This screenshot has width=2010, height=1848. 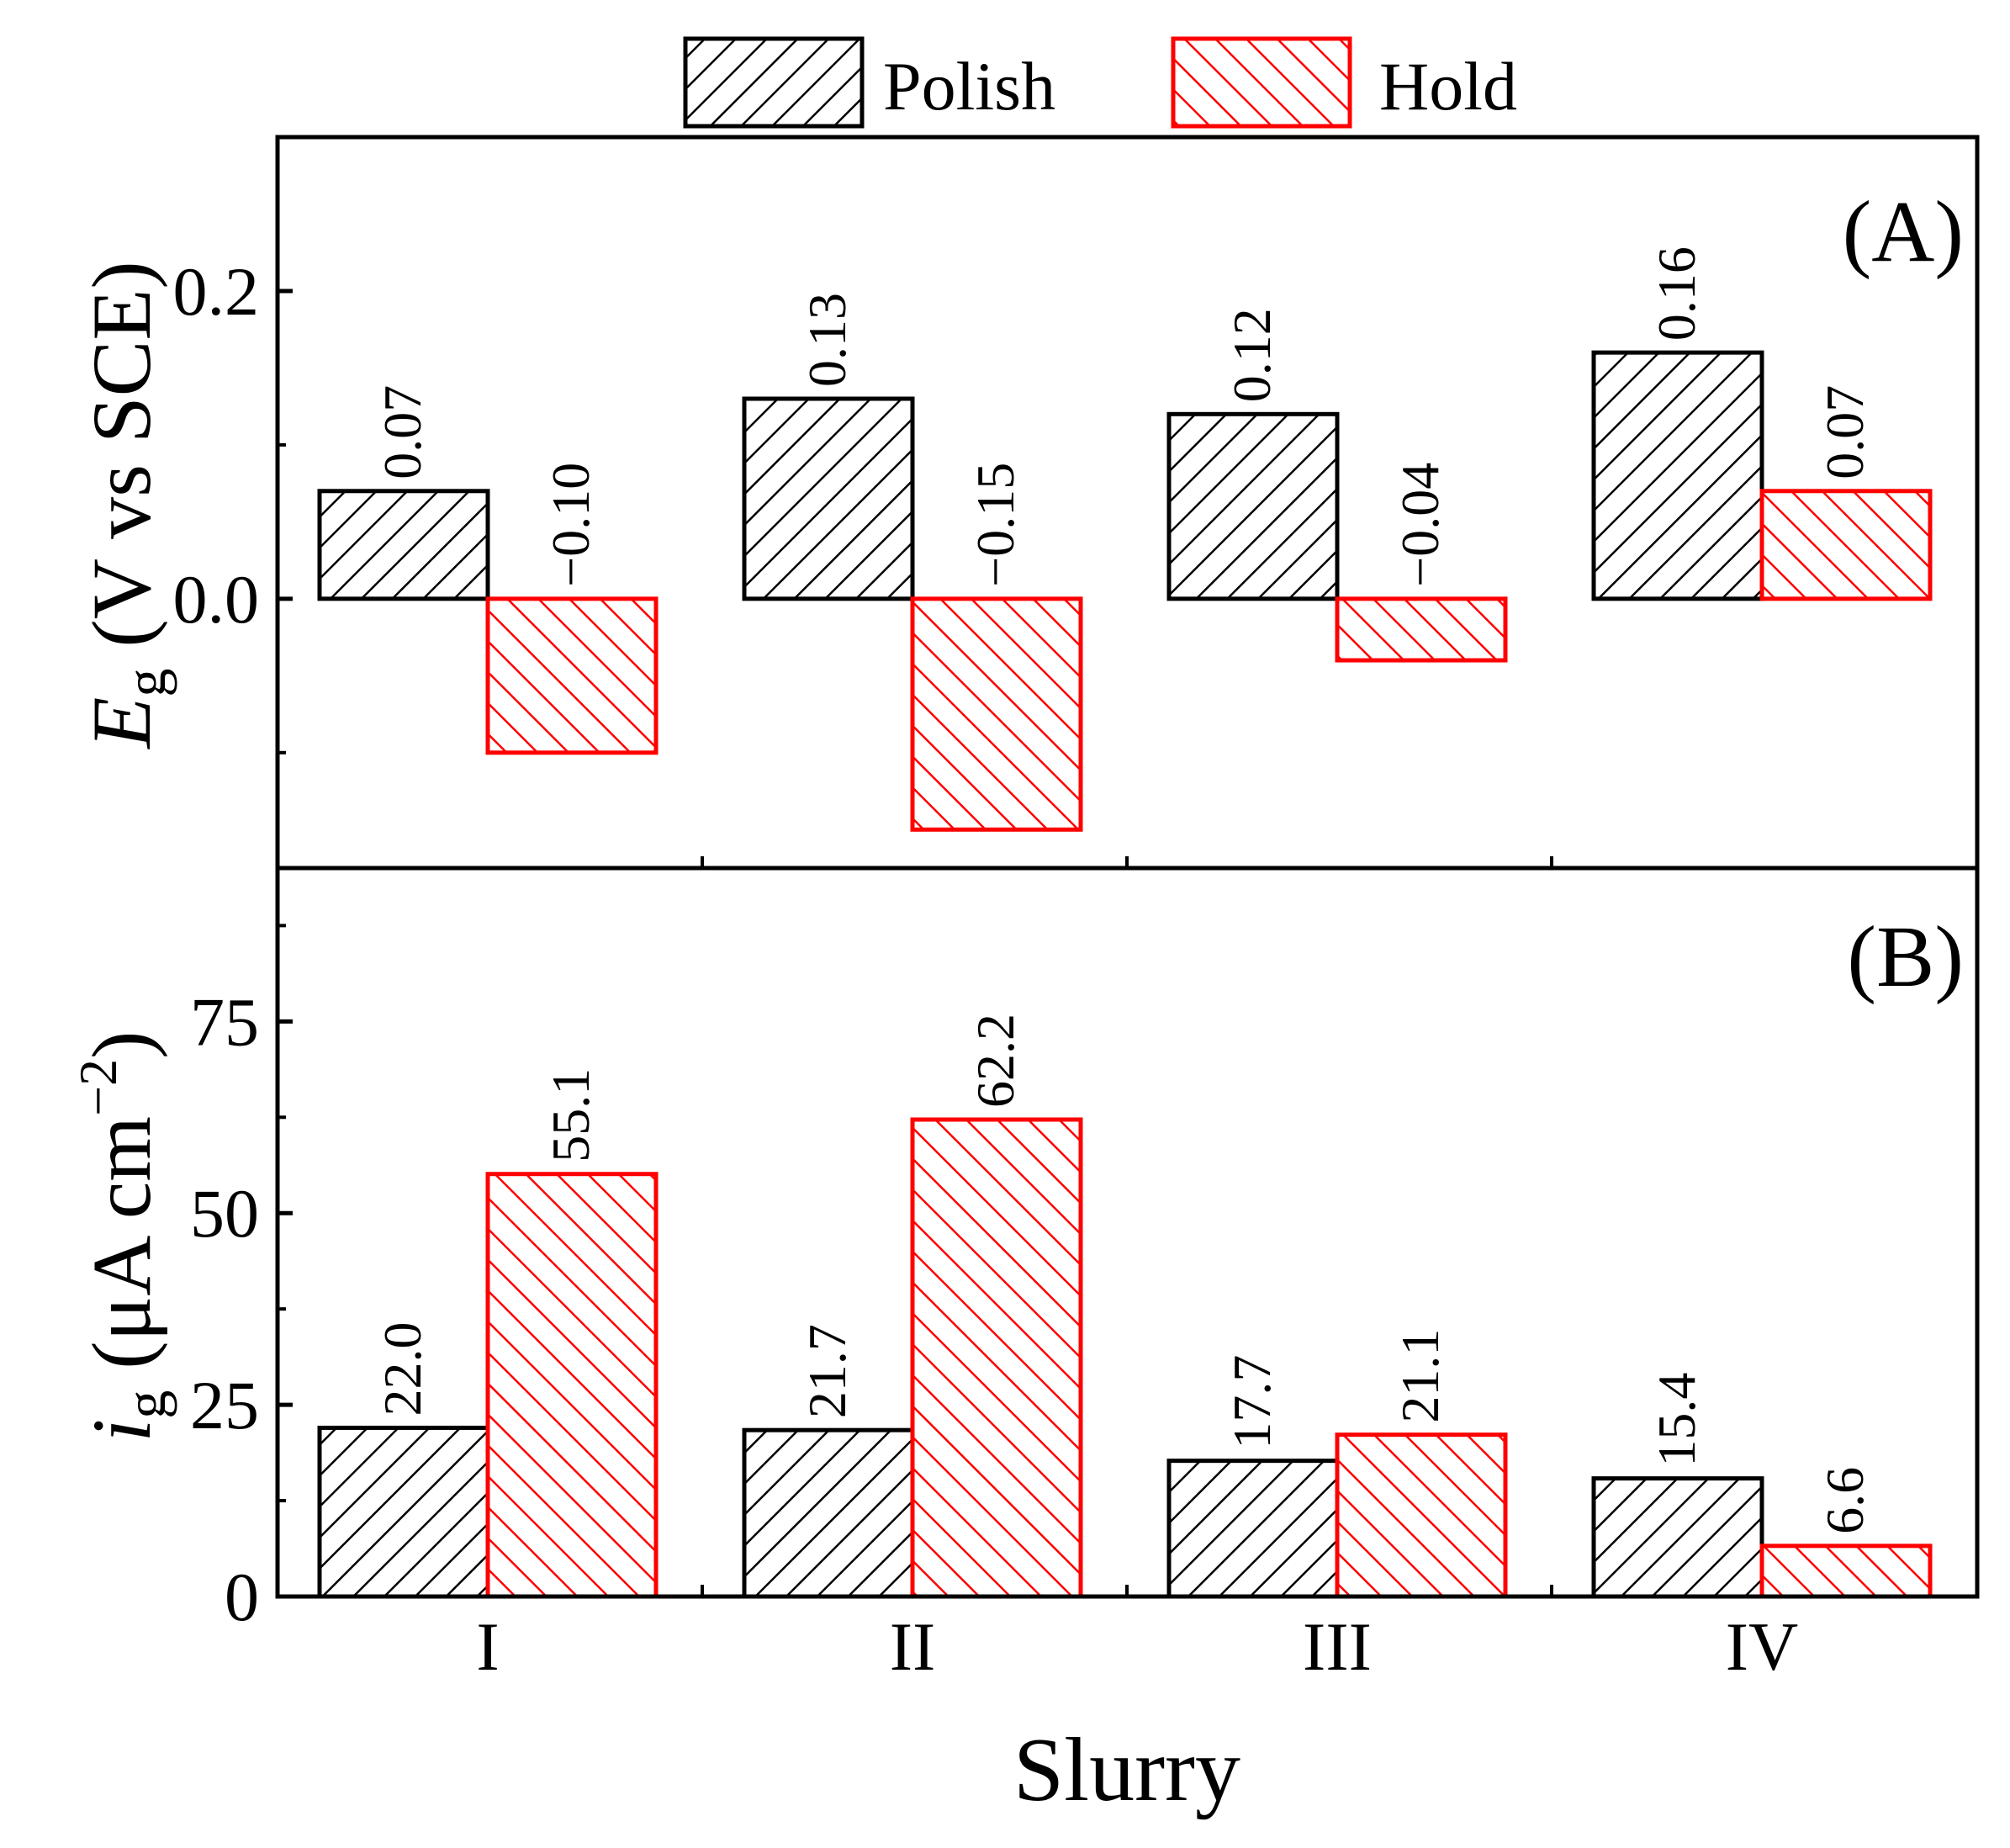 I want to click on x-category-label-iii: III, so click(x=1337, y=1646).